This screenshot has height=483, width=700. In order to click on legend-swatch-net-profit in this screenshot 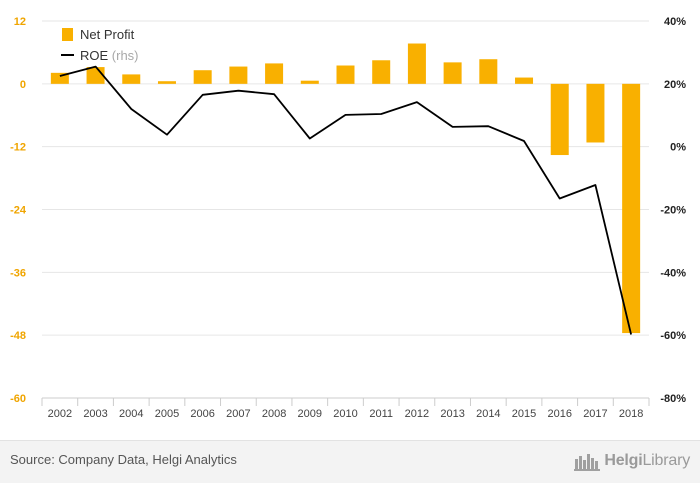, I will do `click(67, 34)`.